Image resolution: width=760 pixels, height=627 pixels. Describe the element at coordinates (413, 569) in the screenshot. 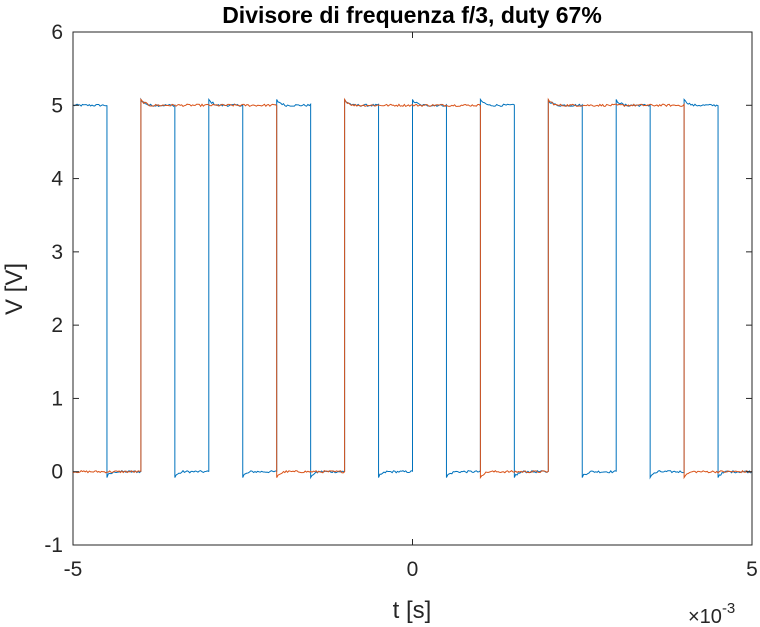

I see `x-tick-label: 0` at that location.